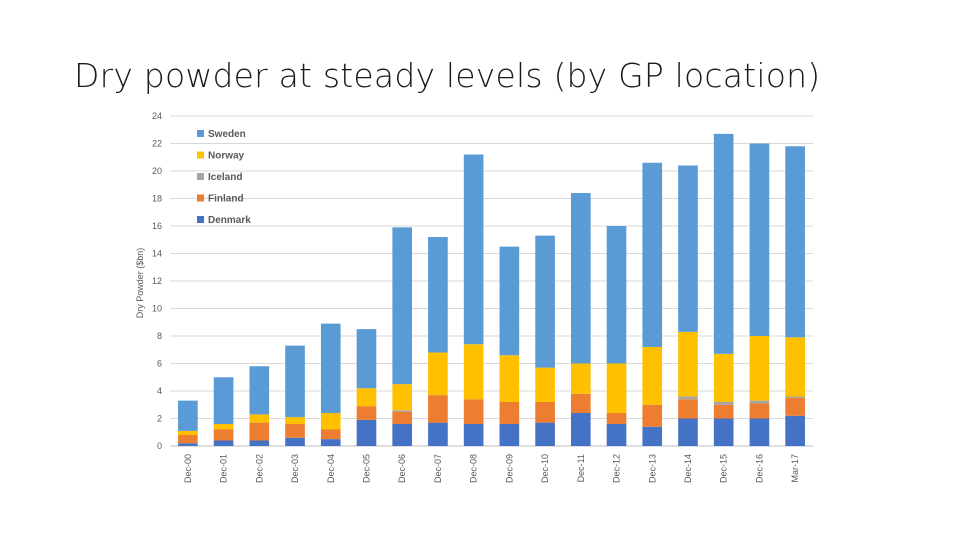 The width and height of the screenshot is (960, 540). Describe the element at coordinates (224, 468) in the screenshot. I see `x-tick-label: Dec-01` at that location.